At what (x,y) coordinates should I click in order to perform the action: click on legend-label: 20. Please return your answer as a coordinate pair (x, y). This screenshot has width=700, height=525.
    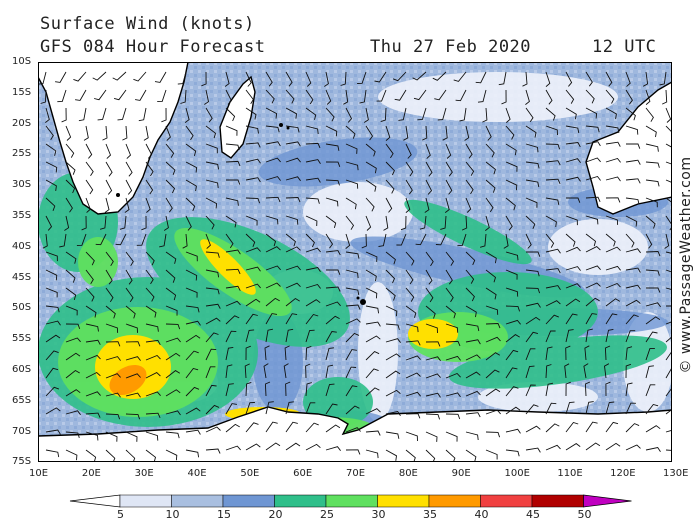
    Looking at the image, I should click on (275, 514).